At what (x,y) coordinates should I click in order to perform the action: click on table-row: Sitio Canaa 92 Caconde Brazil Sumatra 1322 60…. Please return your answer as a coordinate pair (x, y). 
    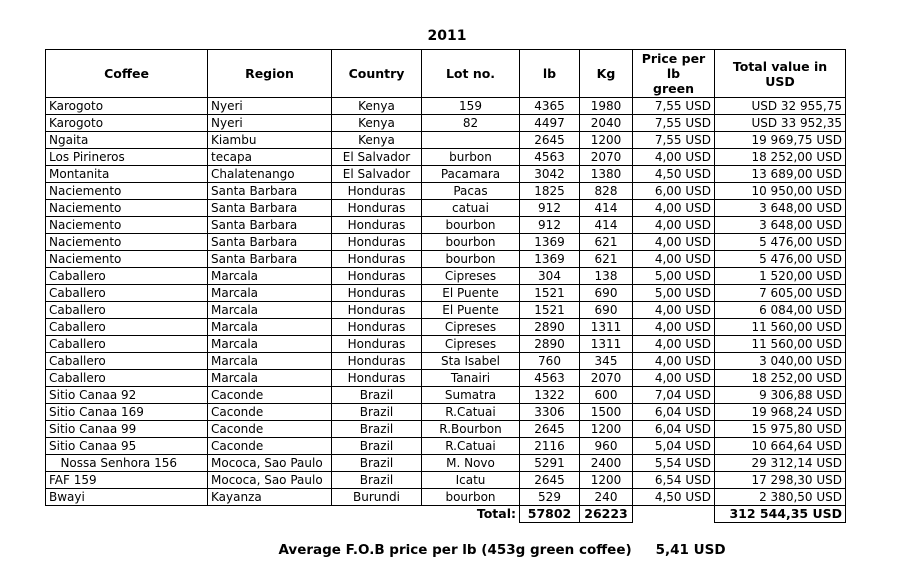
    Looking at the image, I should click on (445, 395).